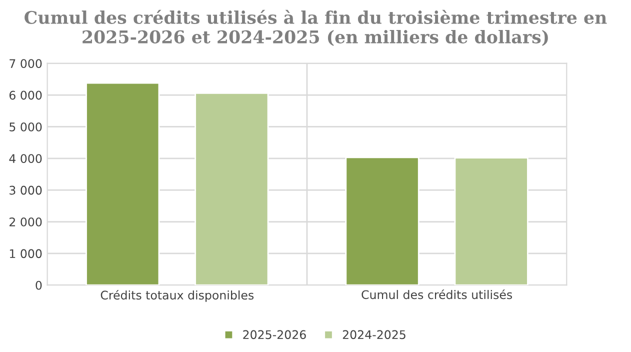 This screenshot has height=352, width=631. Describe the element at coordinates (26, 63) in the screenshot. I see `y-tick-label: 7 000` at that location.